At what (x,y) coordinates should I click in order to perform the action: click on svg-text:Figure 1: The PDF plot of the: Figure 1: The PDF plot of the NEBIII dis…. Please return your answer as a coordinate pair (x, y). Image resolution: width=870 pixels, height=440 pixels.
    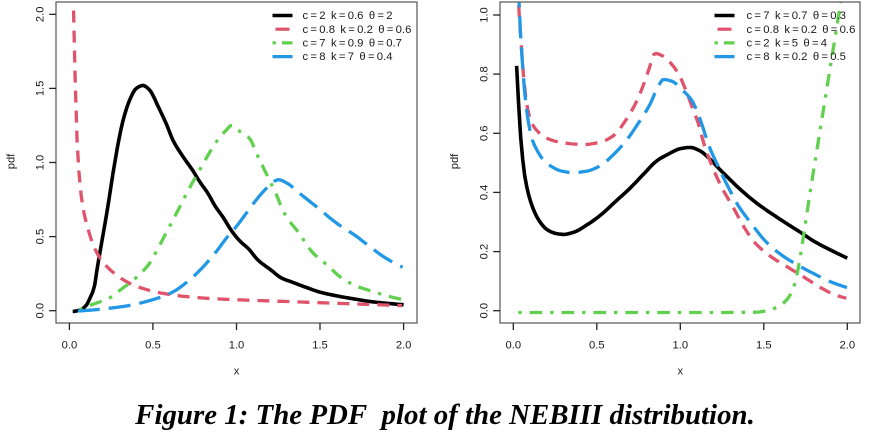
    Looking at the image, I should click on (444, 415).